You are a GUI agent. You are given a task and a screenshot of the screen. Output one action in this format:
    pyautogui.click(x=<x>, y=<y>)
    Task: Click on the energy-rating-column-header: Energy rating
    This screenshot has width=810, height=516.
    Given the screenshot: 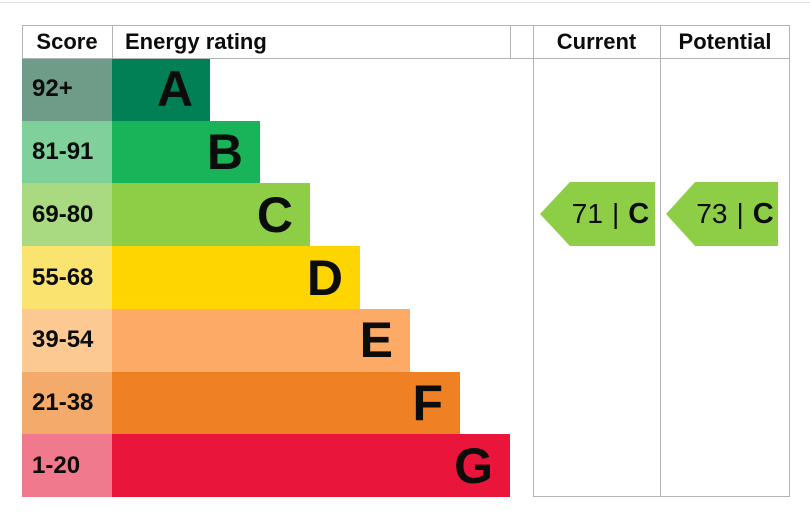 What is the action you would take?
    pyautogui.click(x=196, y=41)
    